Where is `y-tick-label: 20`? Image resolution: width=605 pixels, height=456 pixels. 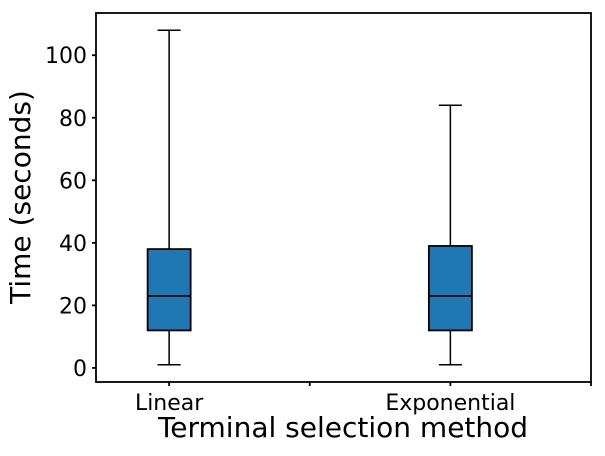
y-tick-label: 20 is located at coordinates (73, 306).